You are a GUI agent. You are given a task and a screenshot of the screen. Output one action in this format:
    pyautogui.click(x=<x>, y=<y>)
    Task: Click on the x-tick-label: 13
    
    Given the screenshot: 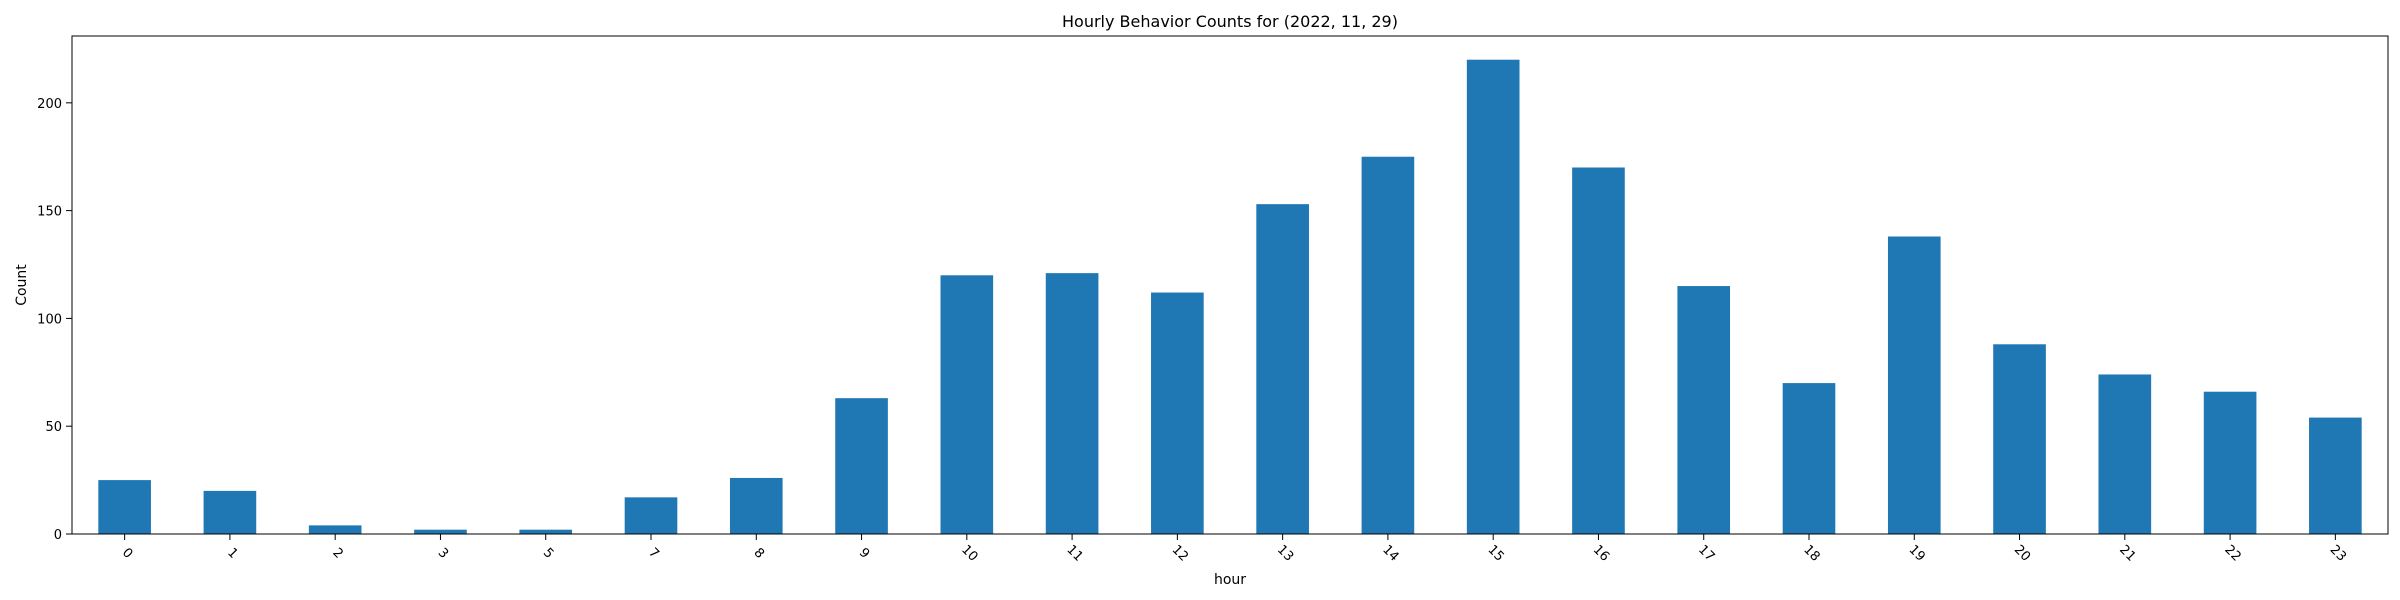 What is the action you would take?
    pyautogui.click(x=1285, y=553)
    